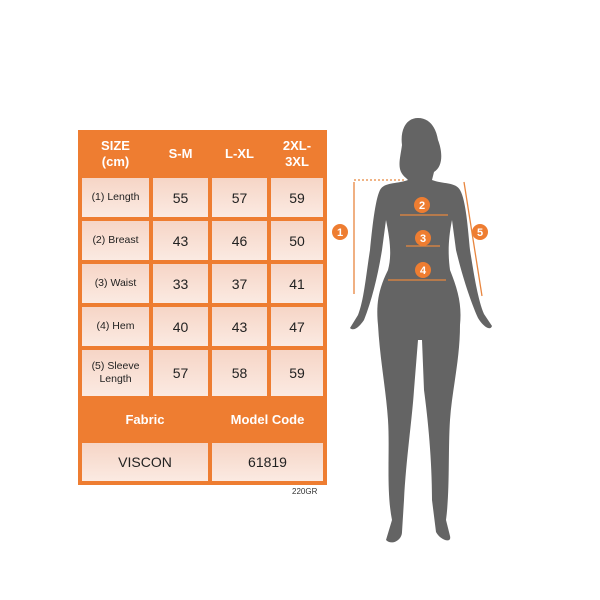 The height and width of the screenshot is (600, 600). I want to click on marker-number: 4, so click(423, 271).